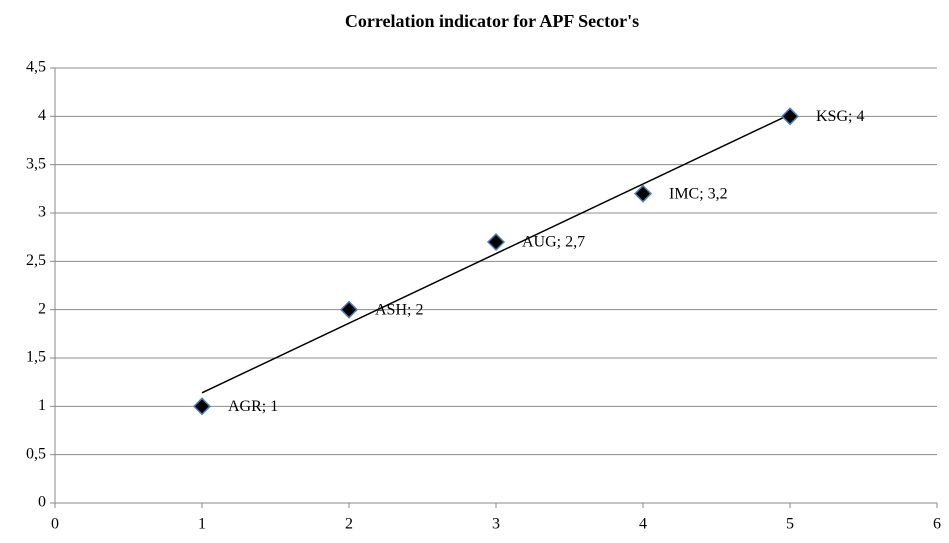 This screenshot has height=543, width=949. What do you see at coordinates (42, 502) in the screenshot?
I see `y-tick-label: 0` at bounding box center [42, 502].